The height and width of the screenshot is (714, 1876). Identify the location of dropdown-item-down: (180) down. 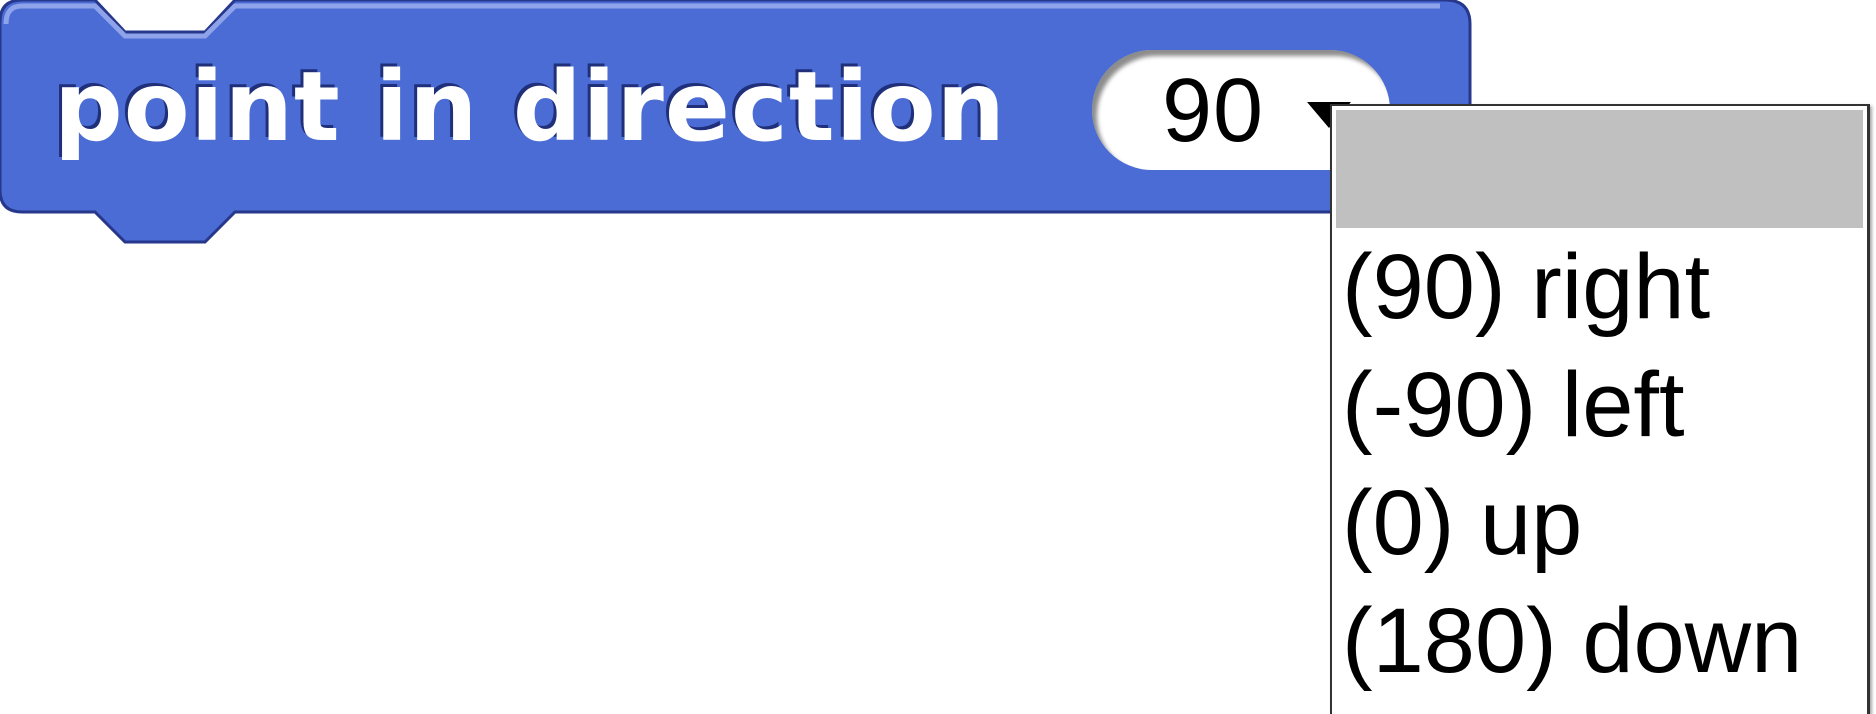
(1572, 641).